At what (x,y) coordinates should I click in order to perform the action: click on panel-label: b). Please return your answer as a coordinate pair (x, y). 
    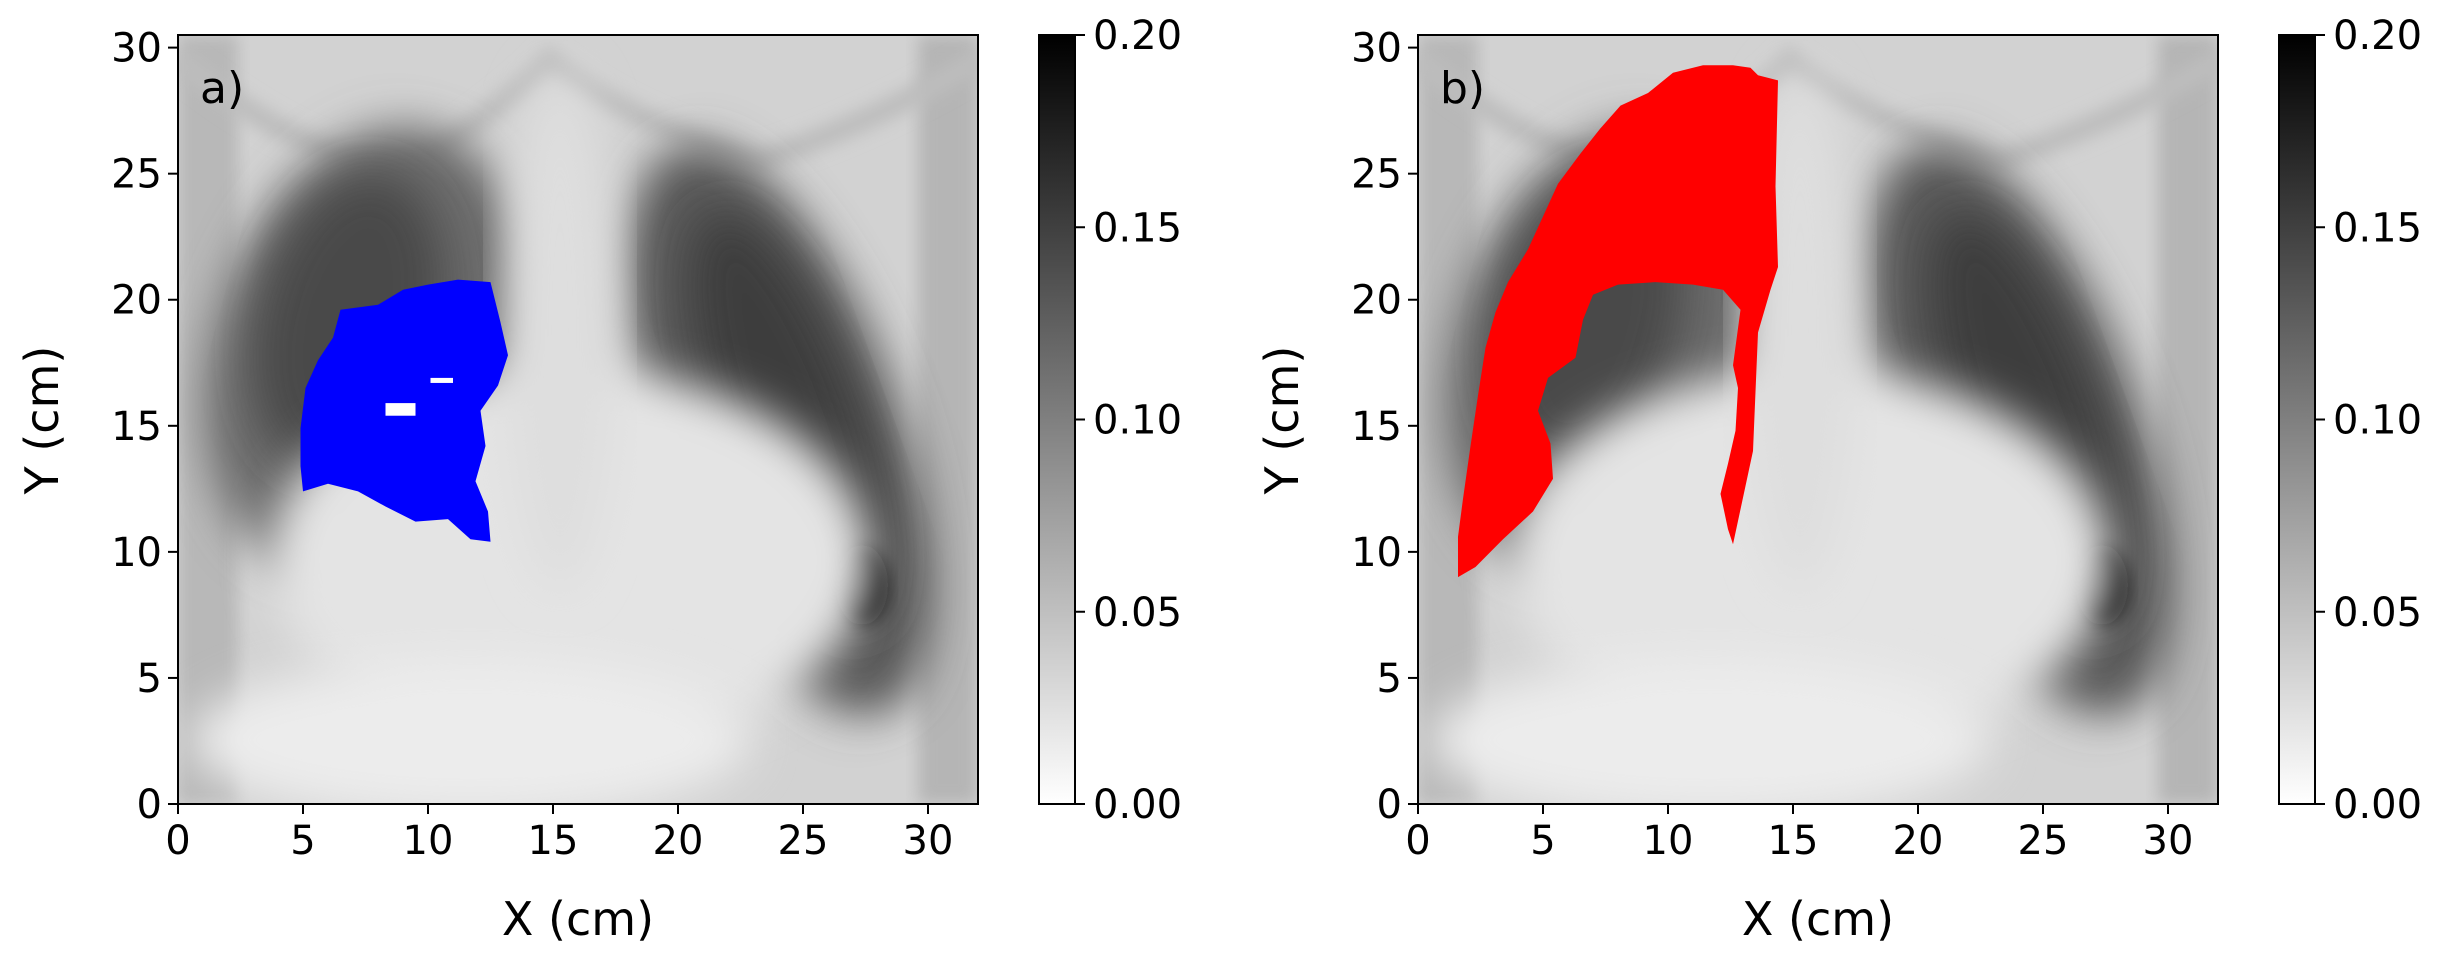
    Looking at the image, I should click on (1462, 88).